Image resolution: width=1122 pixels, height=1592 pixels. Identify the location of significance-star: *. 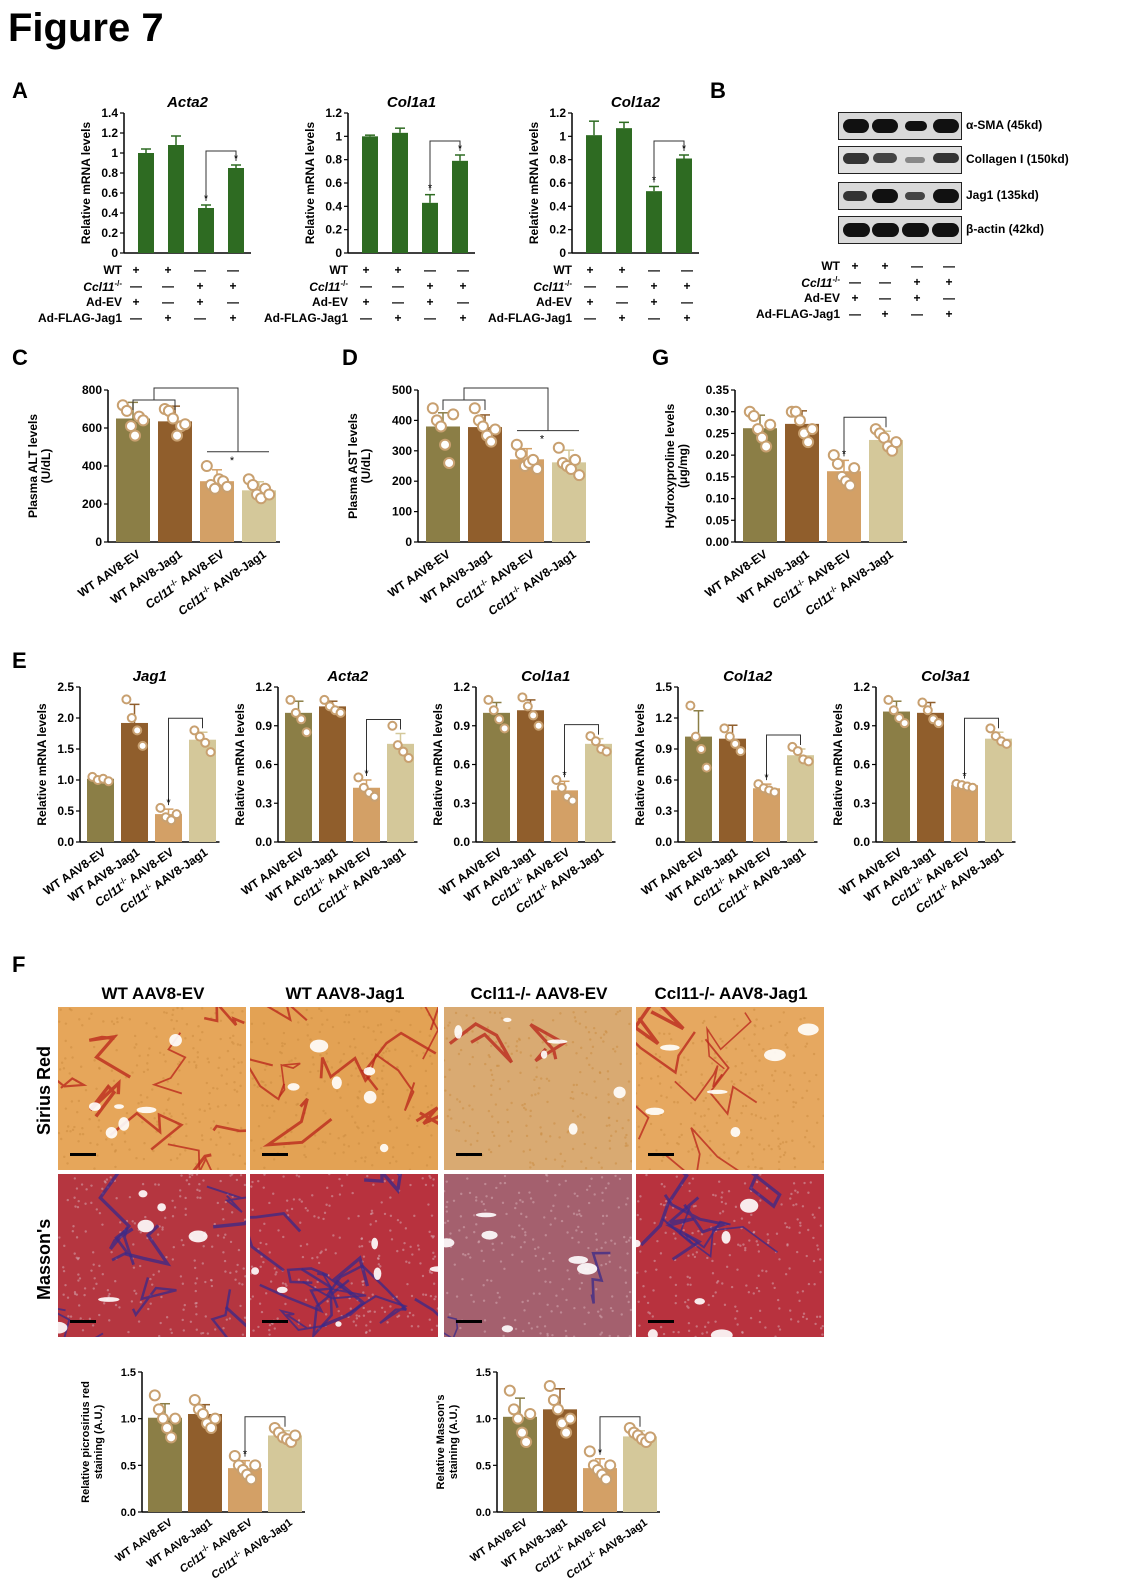
(684, 149).